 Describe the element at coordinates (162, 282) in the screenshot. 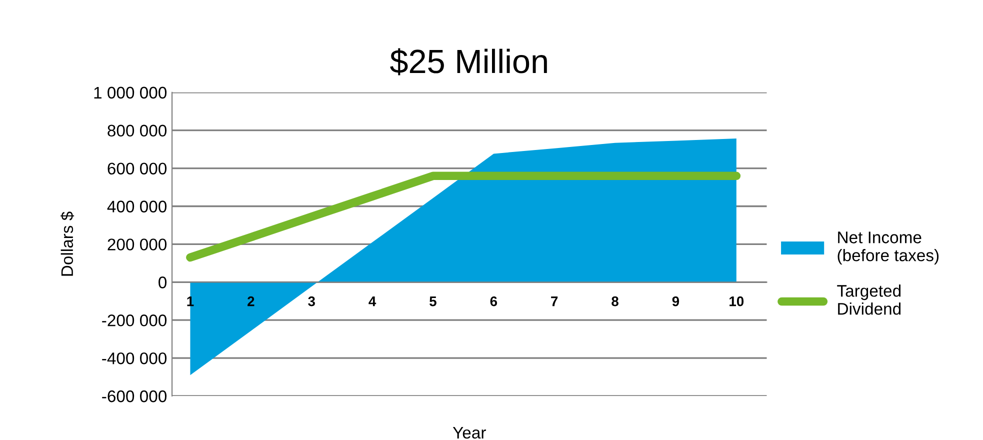

I see `y-tick-label: 0` at that location.